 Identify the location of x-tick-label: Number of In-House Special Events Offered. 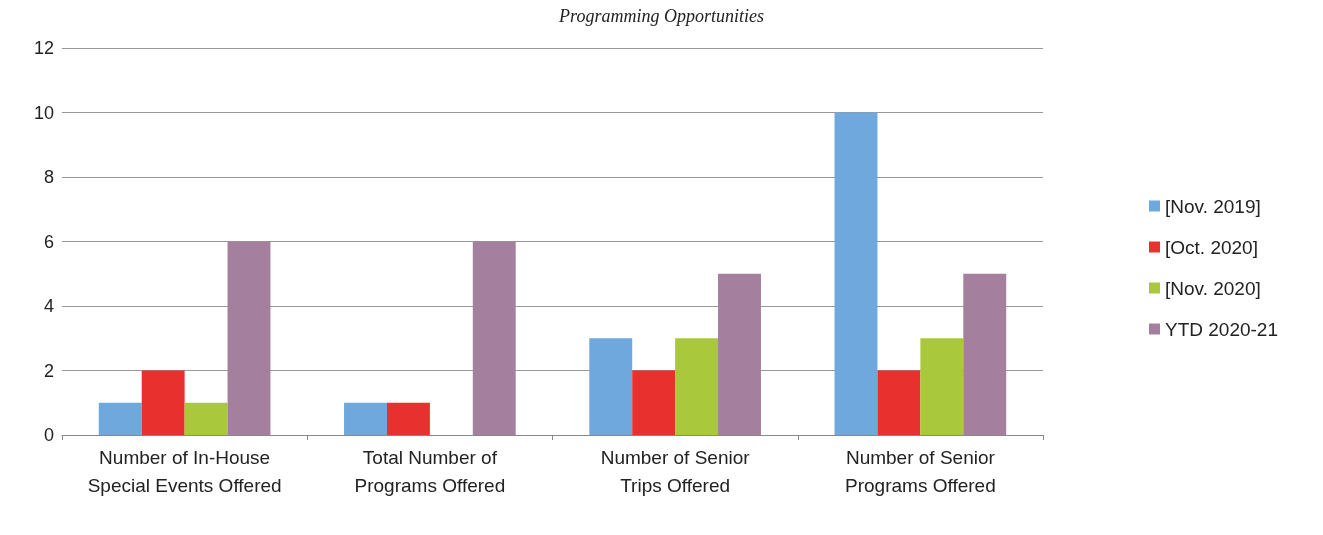
(184, 471).